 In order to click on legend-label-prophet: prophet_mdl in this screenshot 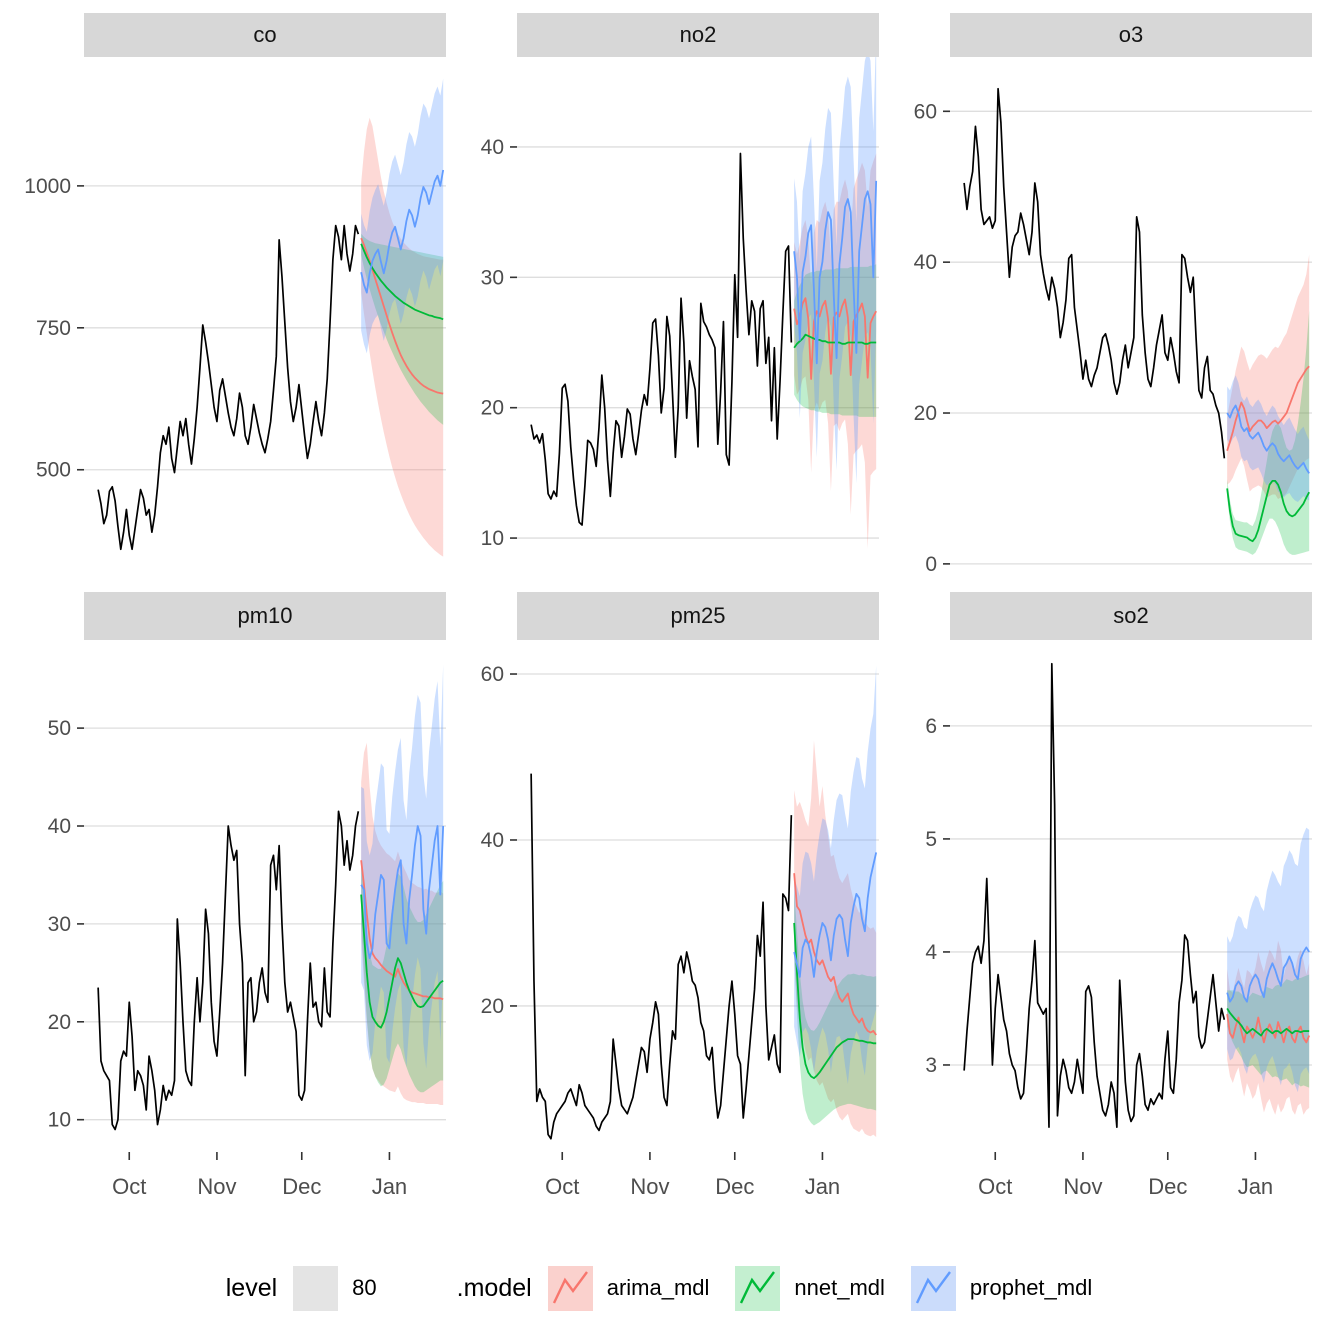, I will do `click(1031, 1287)`.